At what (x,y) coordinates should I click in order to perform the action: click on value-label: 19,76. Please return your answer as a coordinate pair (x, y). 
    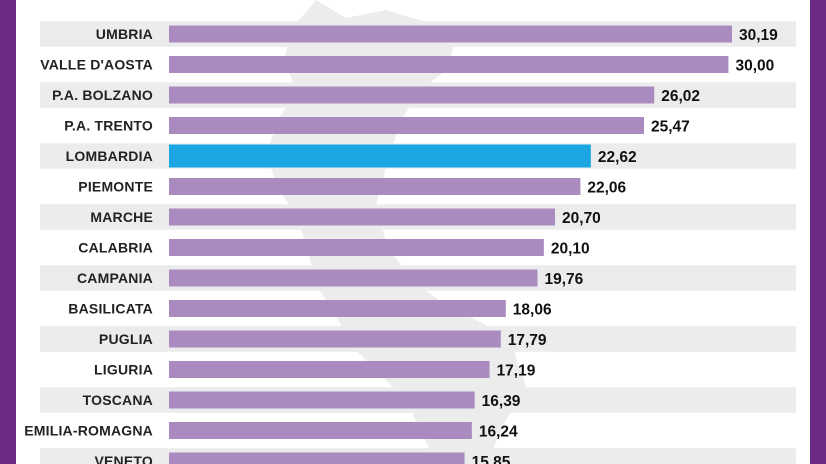
    Looking at the image, I should click on (563, 279).